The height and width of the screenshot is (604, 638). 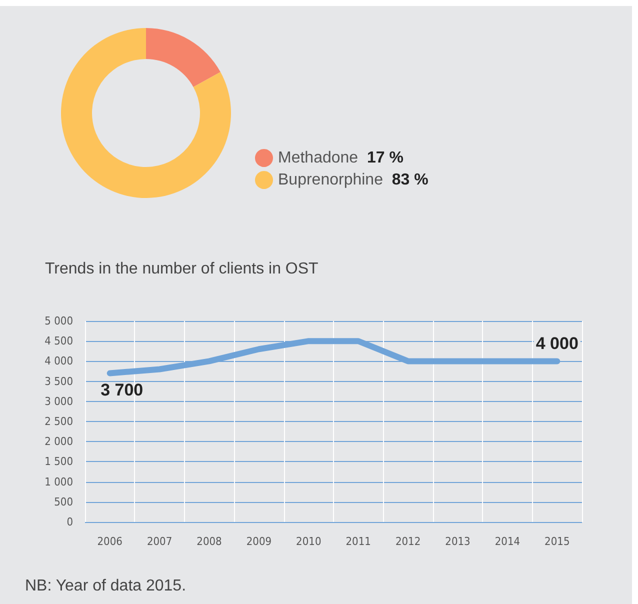 What do you see at coordinates (63, 501) in the screenshot?
I see `y-tick-label: 500` at bounding box center [63, 501].